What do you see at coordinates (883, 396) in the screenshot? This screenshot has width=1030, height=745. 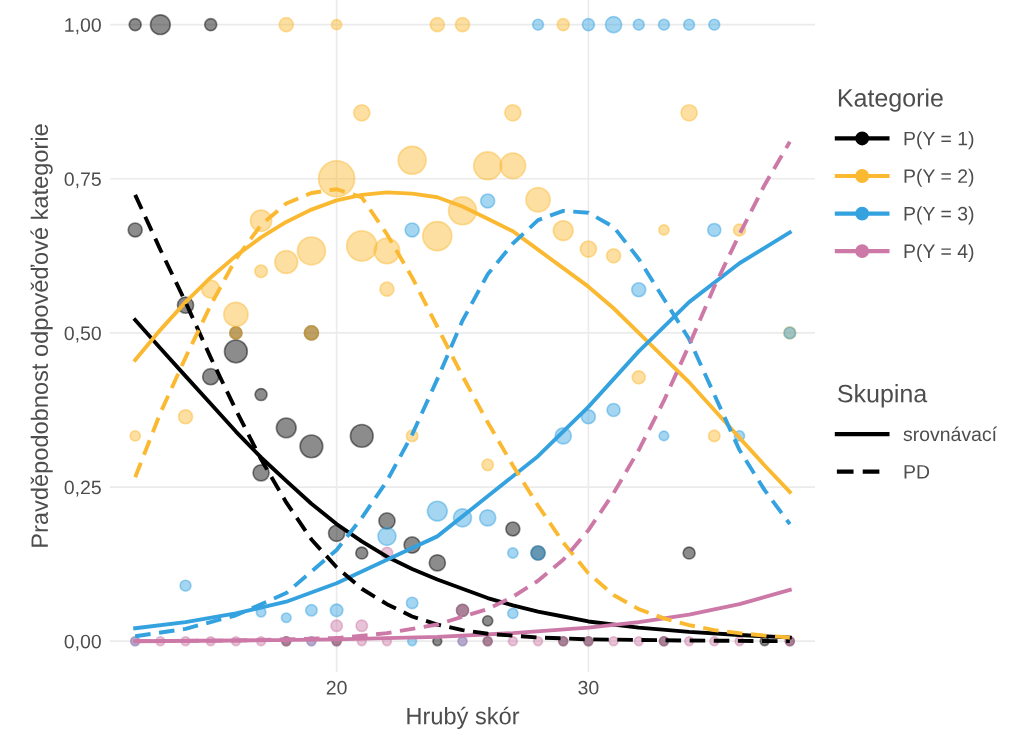 I see `text: Skupina` at bounding box center [883, 396].